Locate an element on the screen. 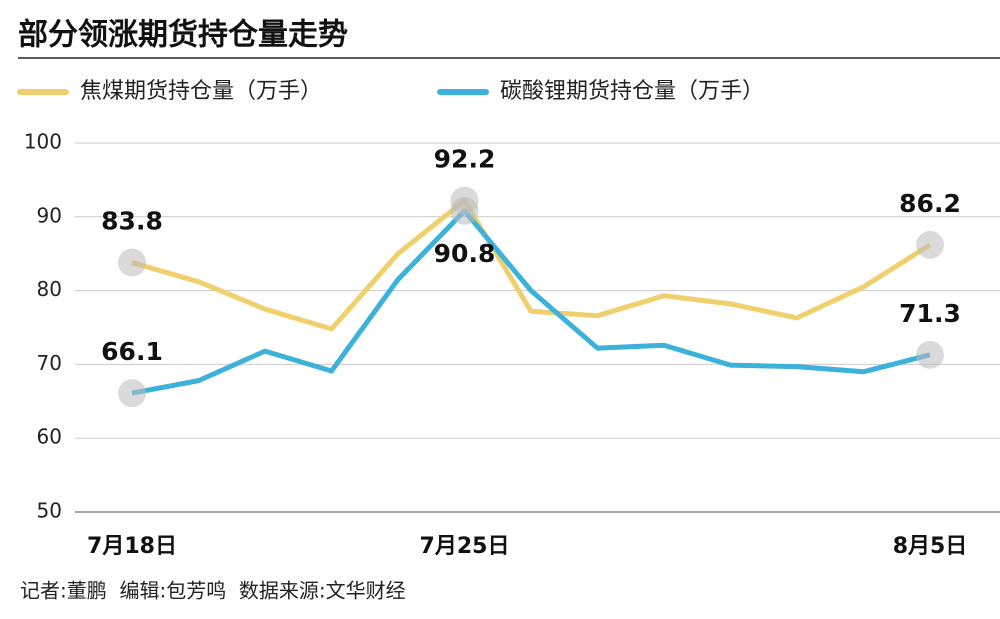 The image size is (1000, 619). y-tick-label: 50 is located at coordinates (49, 511).